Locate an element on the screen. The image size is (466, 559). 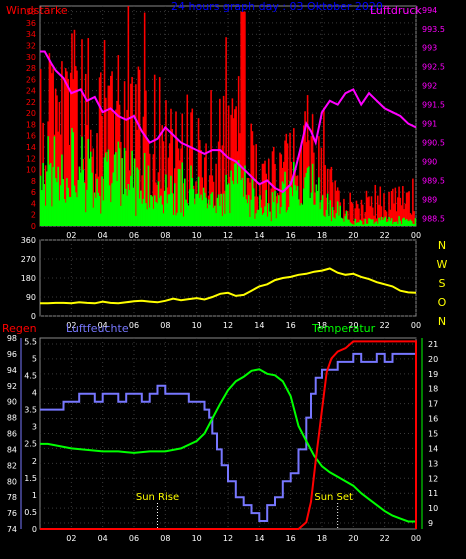
x-tick-label: 14 is located at coordinates (259, 538).